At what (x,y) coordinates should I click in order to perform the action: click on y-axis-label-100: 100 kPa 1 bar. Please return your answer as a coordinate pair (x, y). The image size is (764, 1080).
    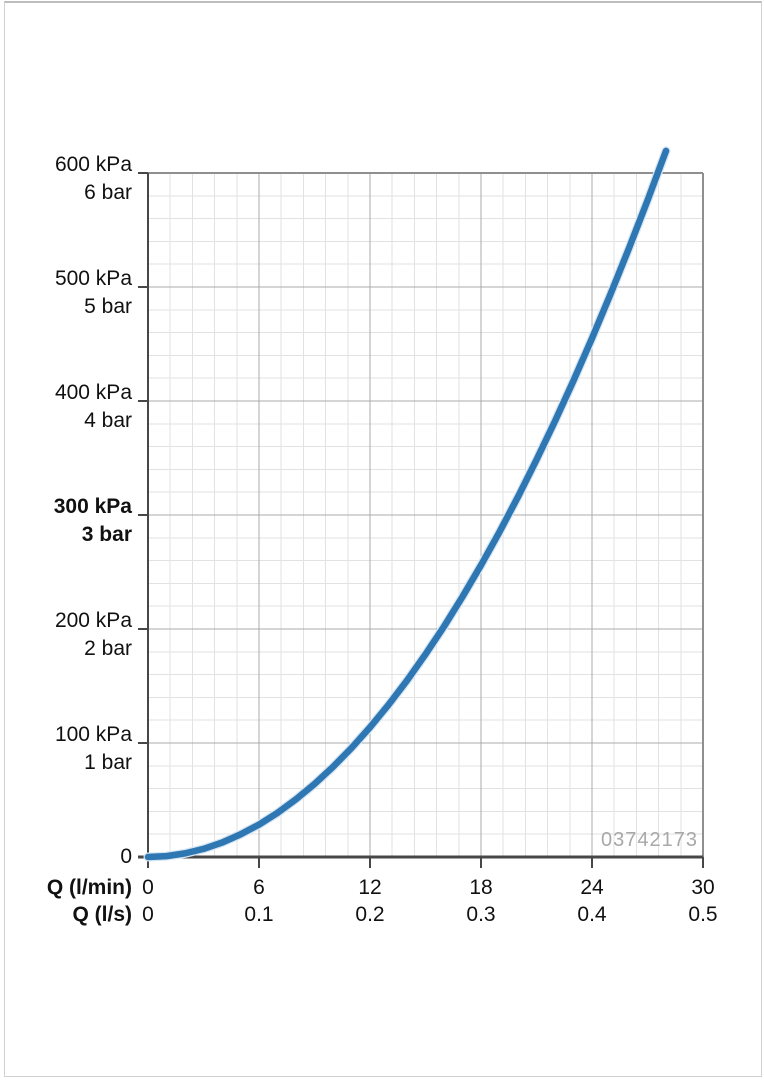
    Looking at the image, I should click on (93, 748).